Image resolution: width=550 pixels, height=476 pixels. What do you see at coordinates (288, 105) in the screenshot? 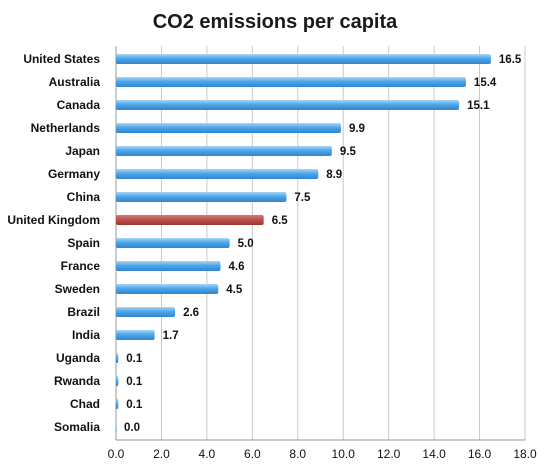
I see `bar-canada` at bounding box center [288, 105].